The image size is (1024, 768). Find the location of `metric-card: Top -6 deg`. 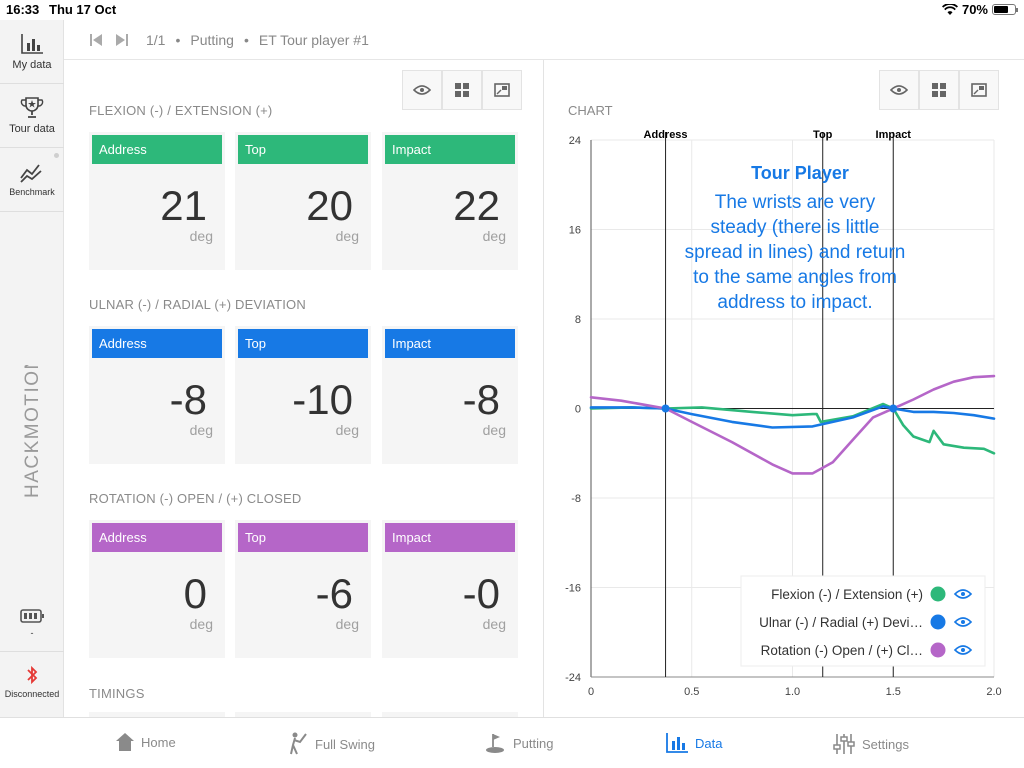

metric-card: Top -6 deg is located at coordinates (303, 589).